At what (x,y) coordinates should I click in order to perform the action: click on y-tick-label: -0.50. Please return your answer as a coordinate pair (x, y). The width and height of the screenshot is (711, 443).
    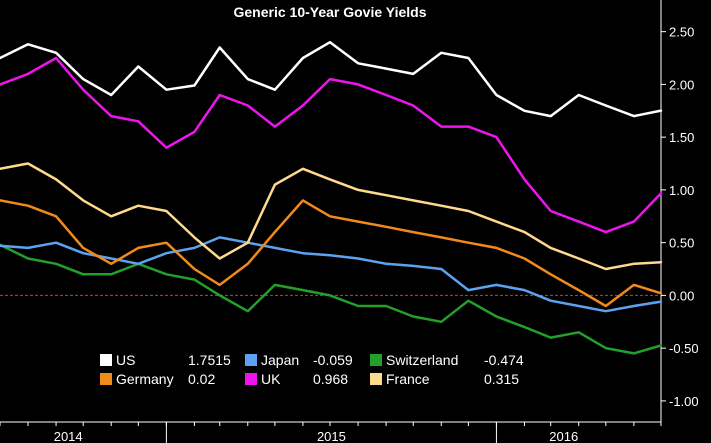
    Looking at the image, I should click on (684, 348).